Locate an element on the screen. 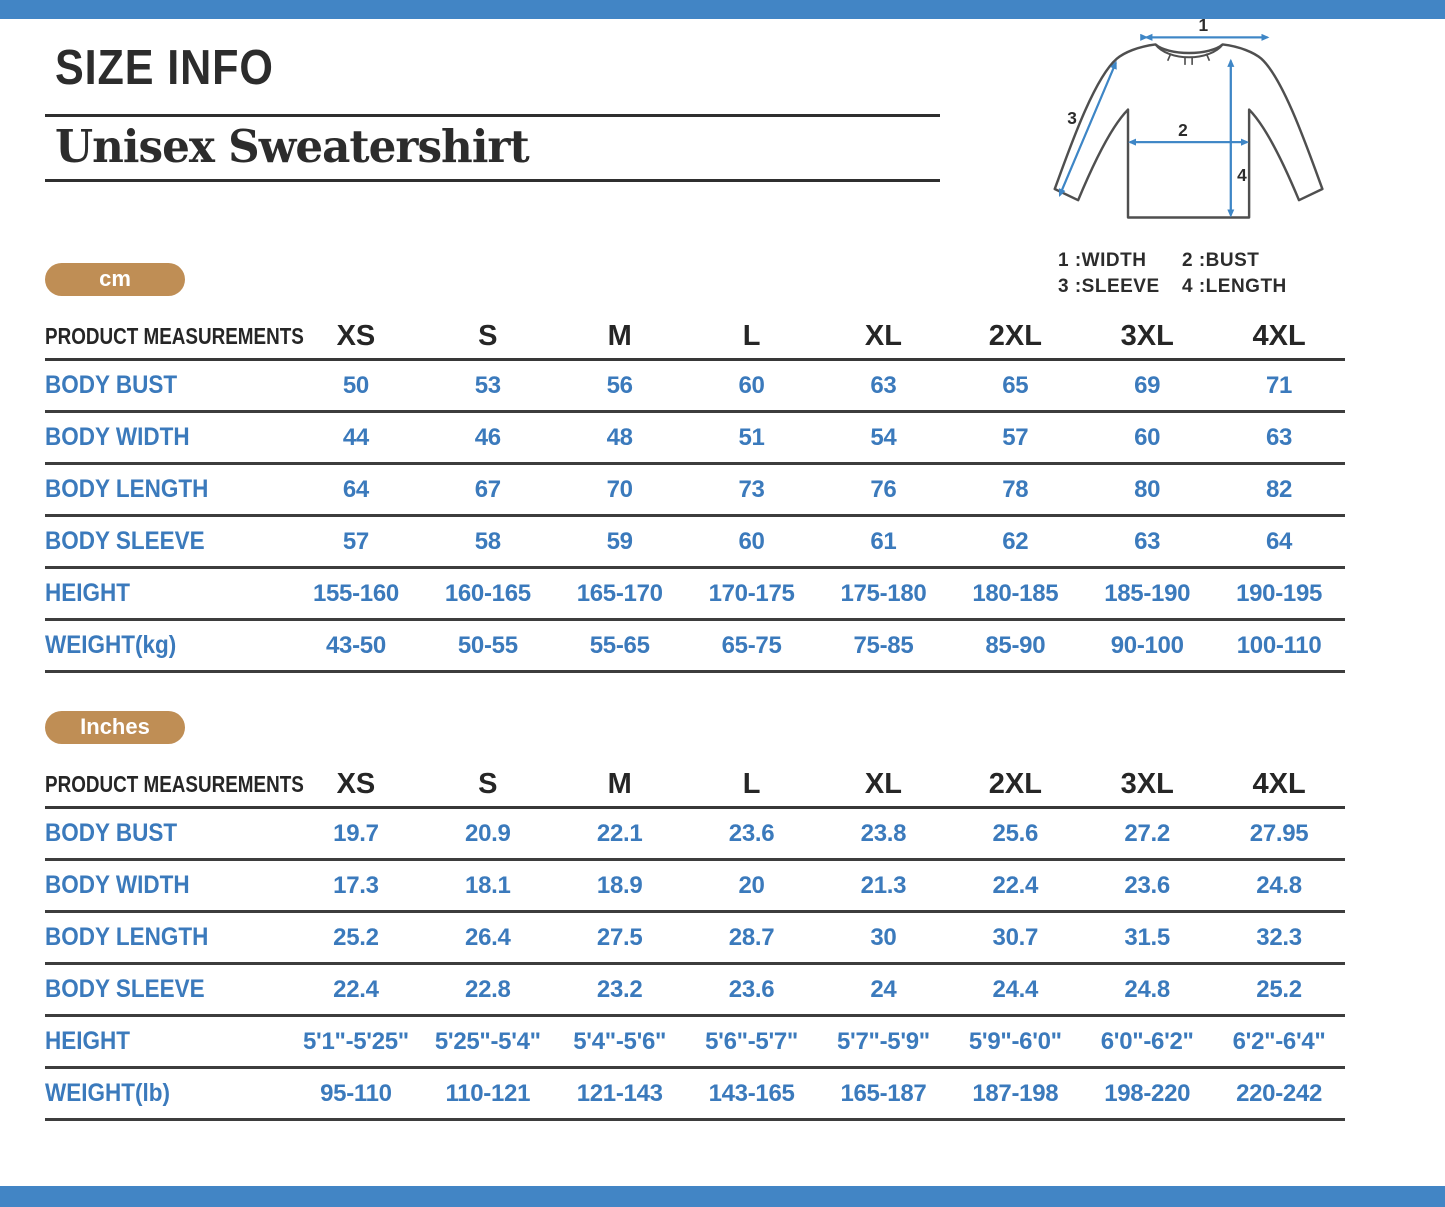 Image resolution: width=1445 pixels, height=1207 pixels. measurement-label: BODY SLEEVE is located at coordinates (125, 541).